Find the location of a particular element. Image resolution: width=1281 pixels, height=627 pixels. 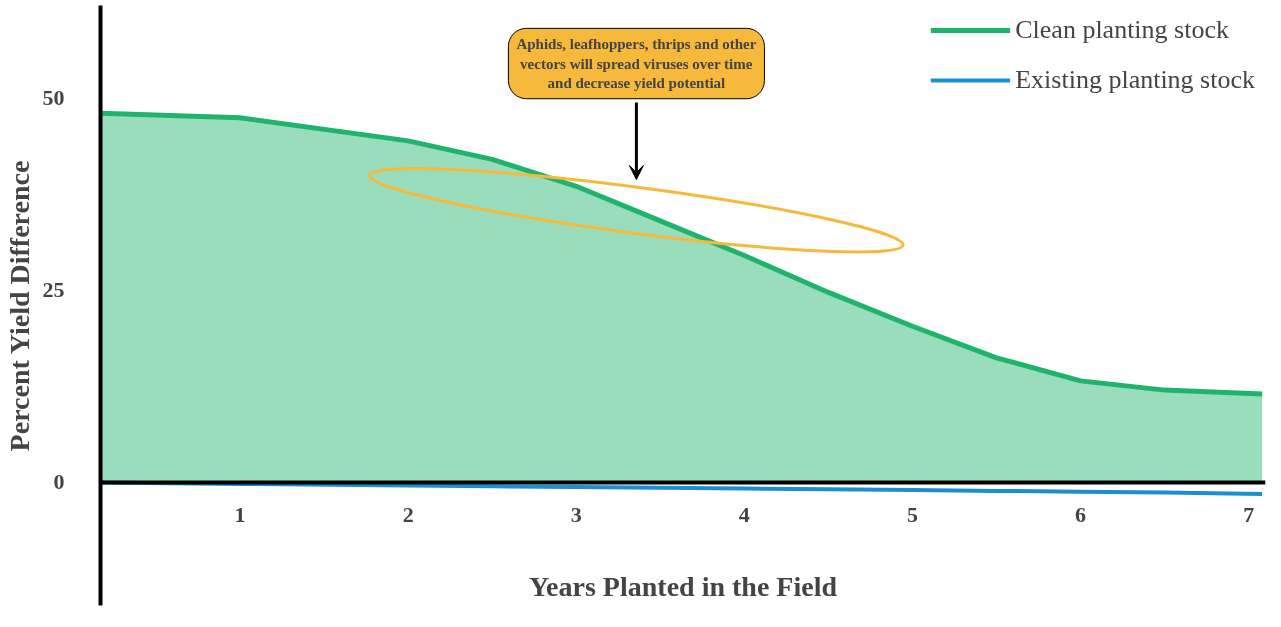

legend-label: Clean planting stock is located at coordinates (1122, 30).